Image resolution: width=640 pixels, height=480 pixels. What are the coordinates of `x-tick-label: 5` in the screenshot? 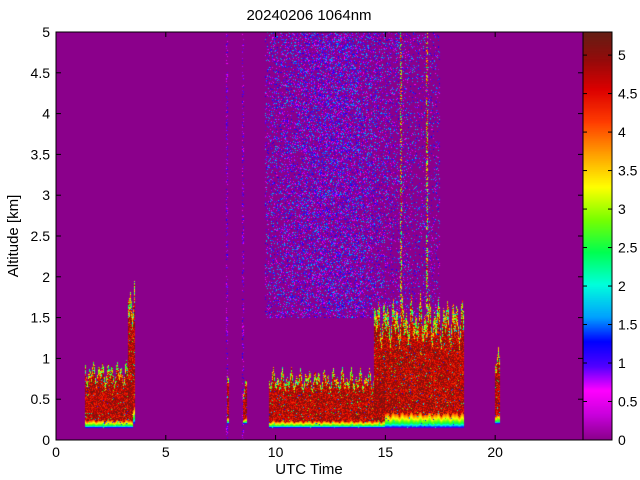 It's located at (166, 452).